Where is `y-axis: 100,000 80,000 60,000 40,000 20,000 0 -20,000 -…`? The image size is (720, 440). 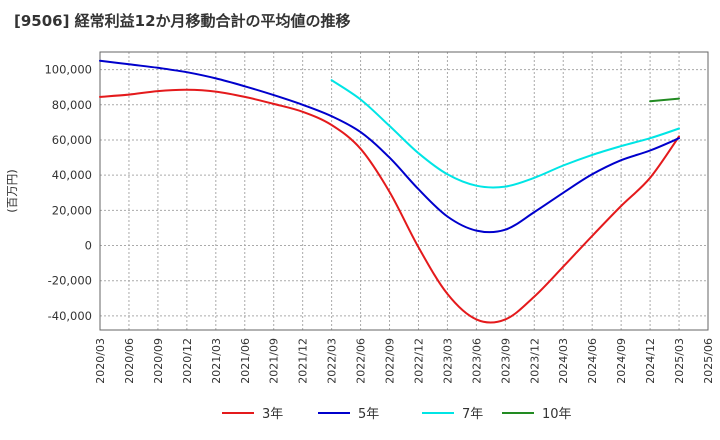 y-axis: 100,000 80,000 60,000 40,000 20,000 0 -20,000 -… is located at coordinates (68, 193).